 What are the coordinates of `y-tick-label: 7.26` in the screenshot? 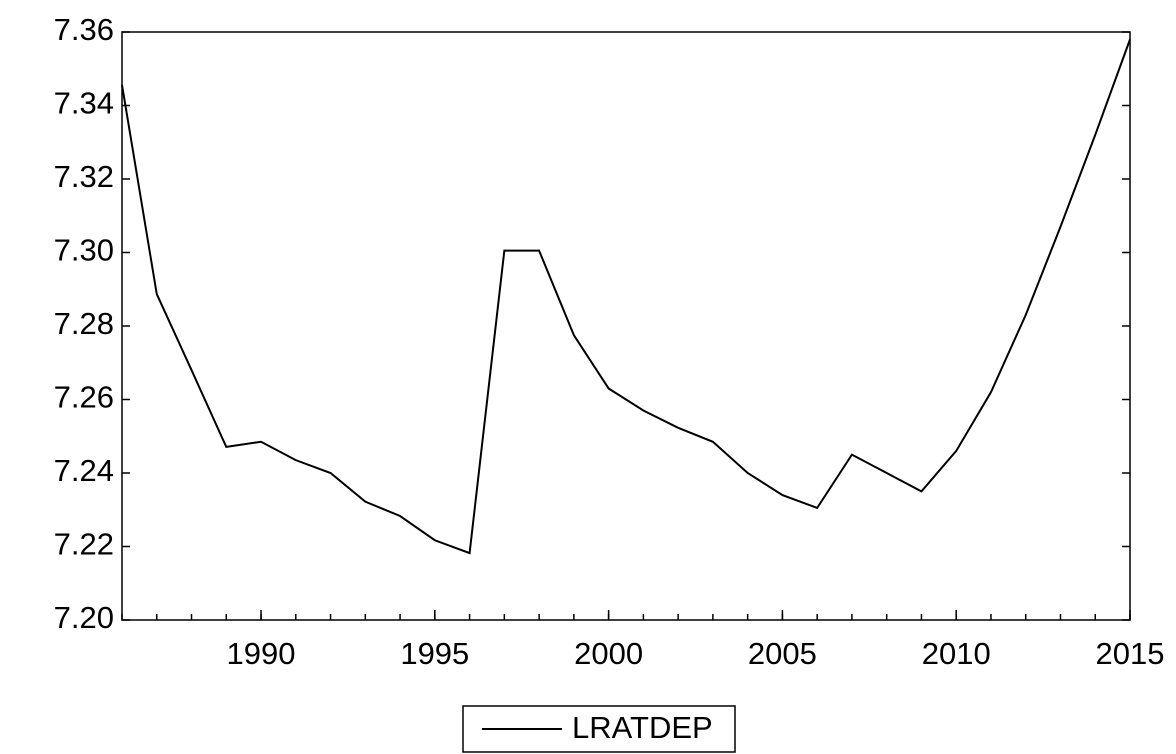 It's located at (84, 397).